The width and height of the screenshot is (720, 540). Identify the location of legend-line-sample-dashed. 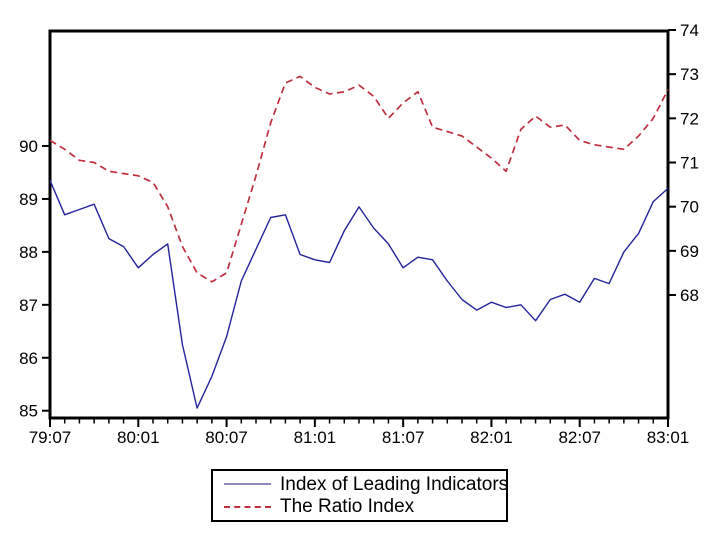
(247, 506).